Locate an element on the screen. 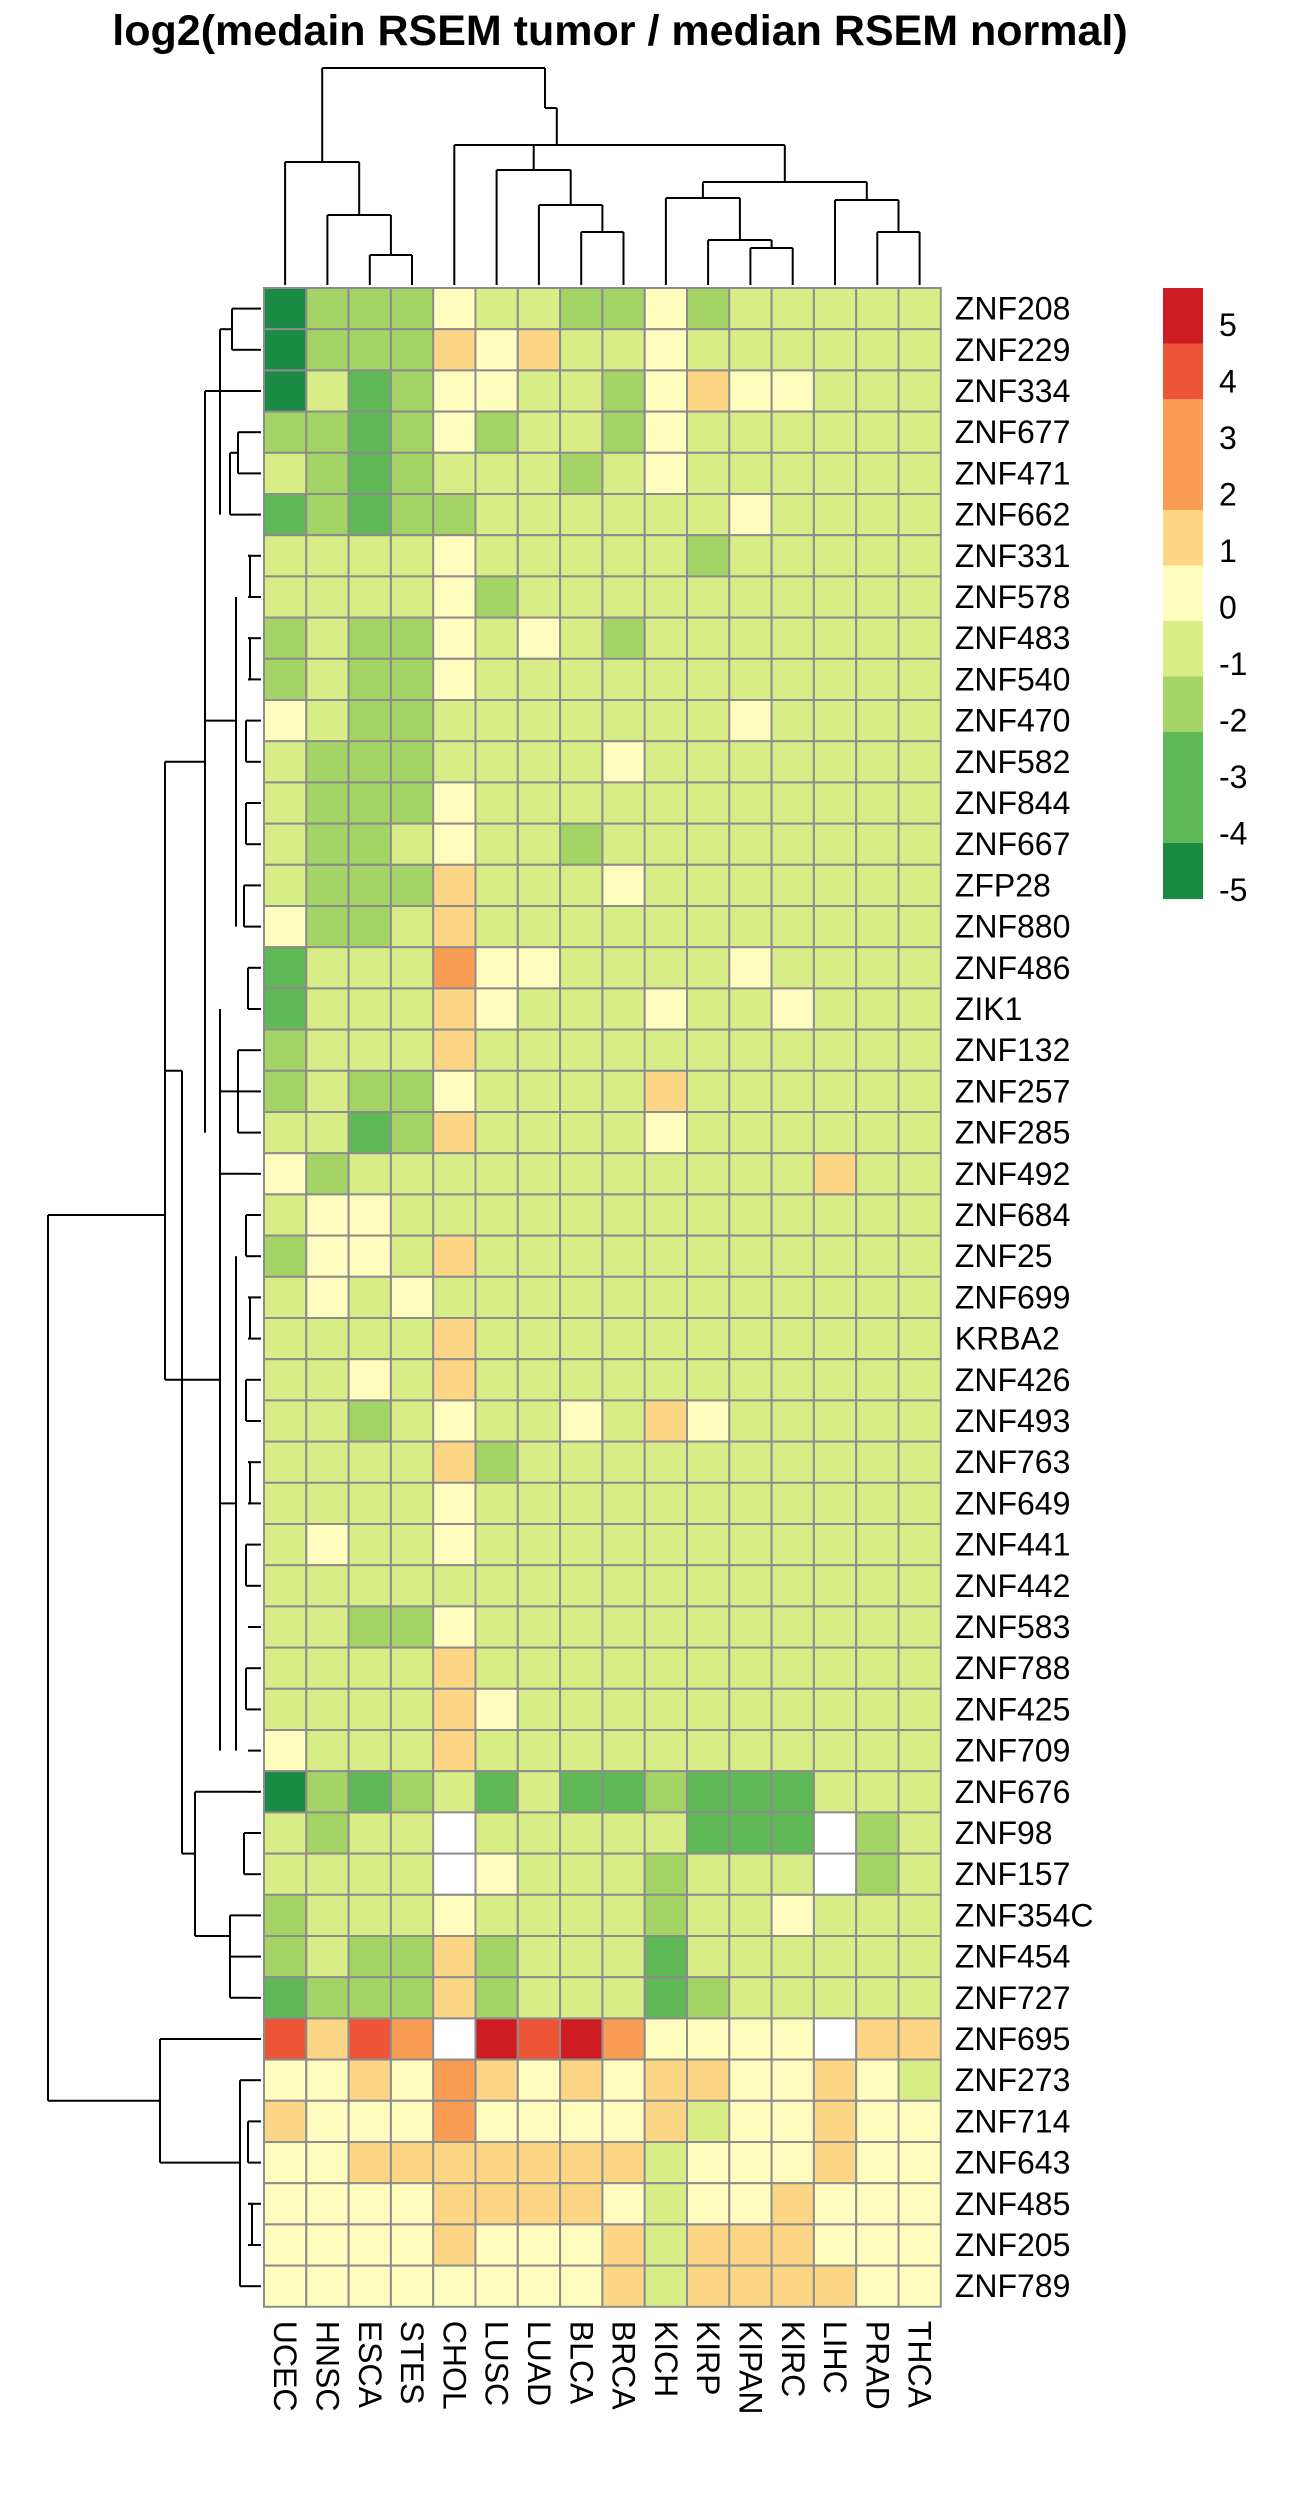 This screenshot has height=2495, width=1309. heatmap-cell-ZNF727-HNSC is located at coordinates (327, 1998).